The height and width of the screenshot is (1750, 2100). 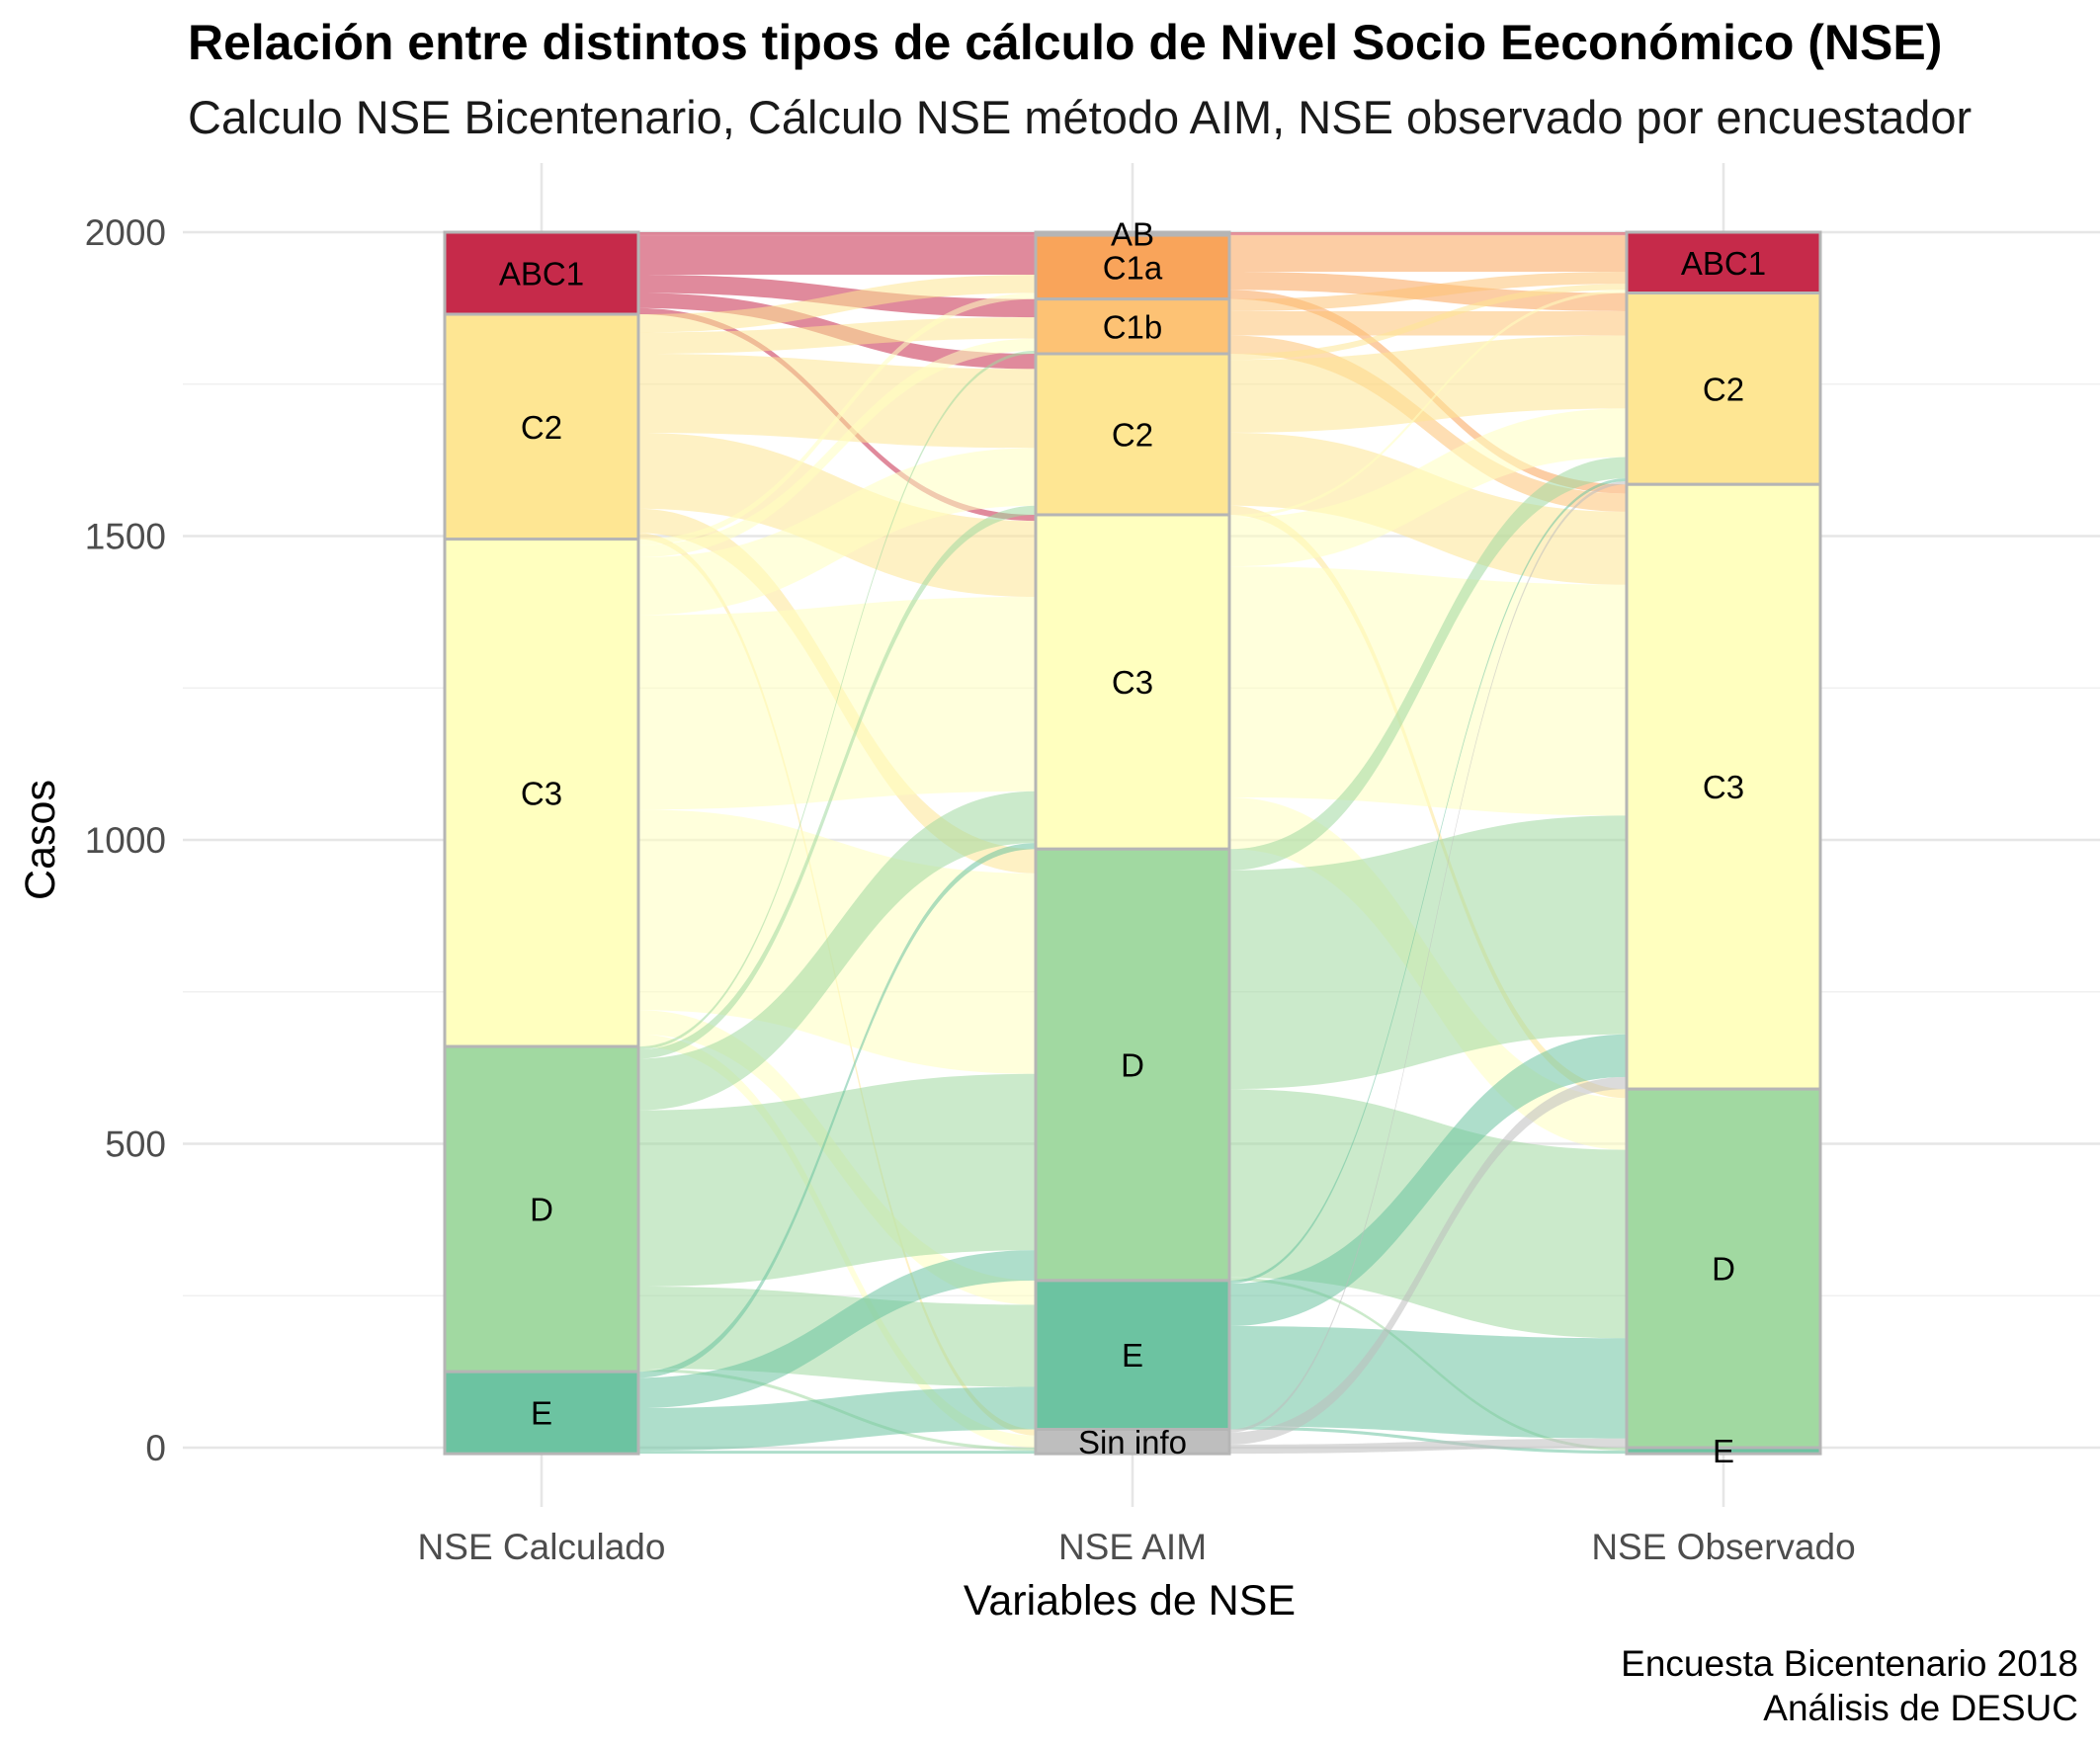 I want to click on stratum-nse-calculado-d, so click(x=541, y=1209).